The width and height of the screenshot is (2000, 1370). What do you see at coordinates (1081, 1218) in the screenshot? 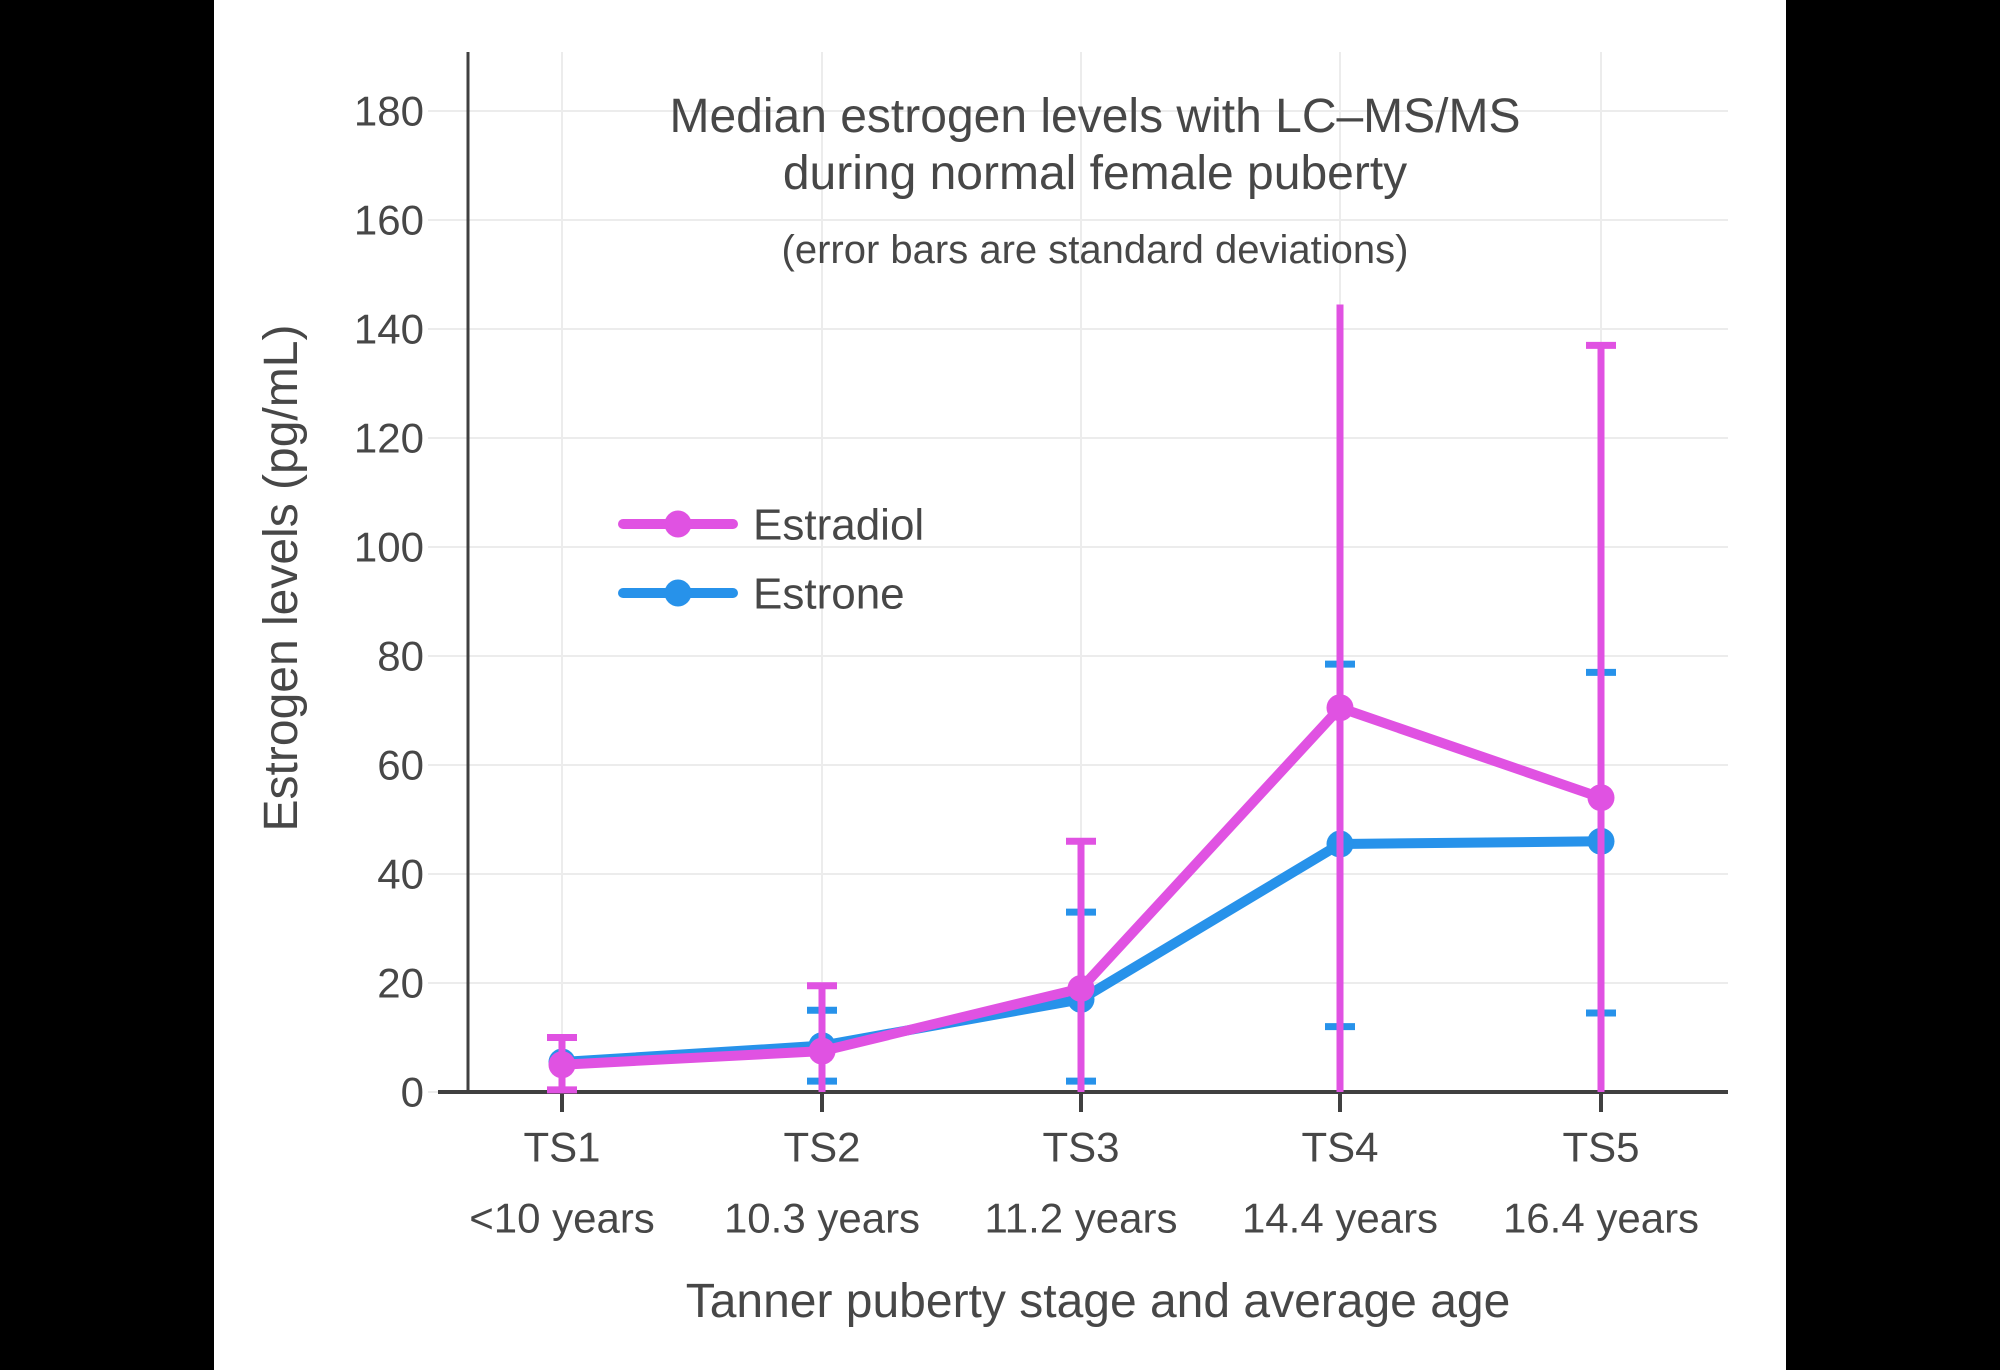
I see `x-tick-sublabel: 11.2 years` at bounding box center [1081, 1218].